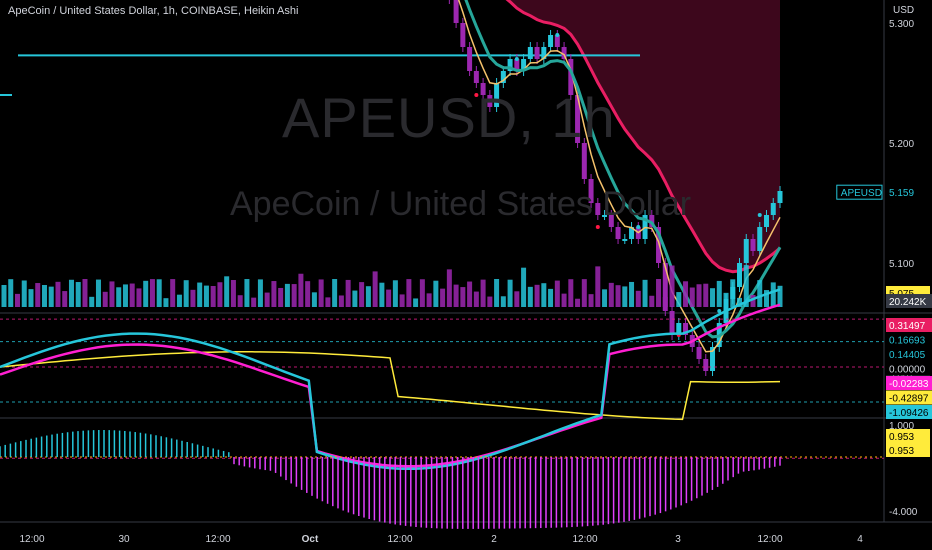  What do you see at coordinates (907, 370) in the screenshot?
I see `osc-axis-label: 0.00000` at bounding box center [907, 370].